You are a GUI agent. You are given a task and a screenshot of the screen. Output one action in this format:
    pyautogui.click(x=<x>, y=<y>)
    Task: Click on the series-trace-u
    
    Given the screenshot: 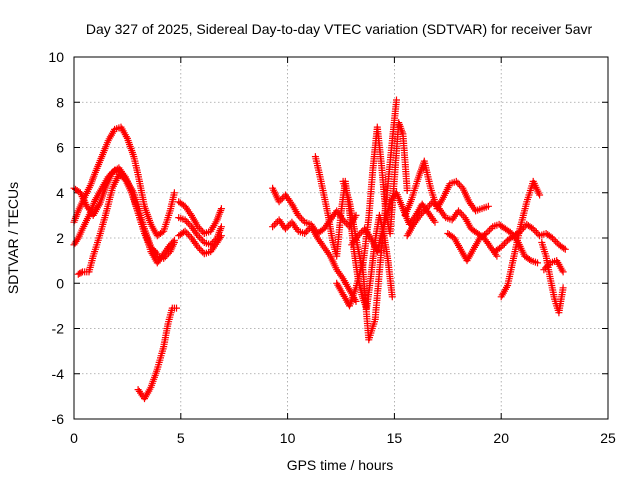 What is the action you would take?
    pyautogui.click(x=553, y=266)
    